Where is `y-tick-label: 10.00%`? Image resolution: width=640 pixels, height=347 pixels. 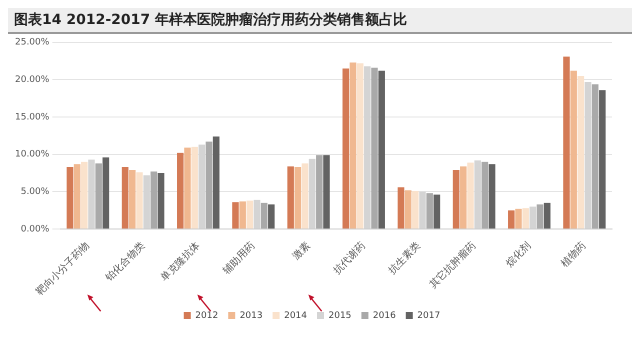 y-tick-label: 10.00% is located at coordinates (32, 155).